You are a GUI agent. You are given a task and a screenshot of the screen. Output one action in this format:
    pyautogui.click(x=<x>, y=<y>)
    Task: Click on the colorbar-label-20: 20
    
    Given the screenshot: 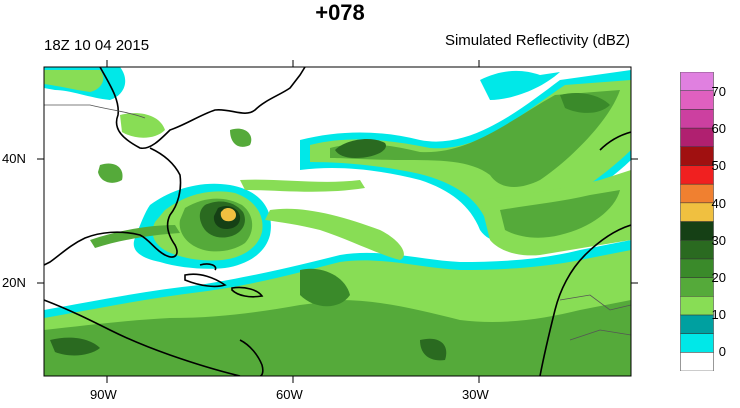 What is the action you would take?
    pyautogui.click(x=718, y=277)
    